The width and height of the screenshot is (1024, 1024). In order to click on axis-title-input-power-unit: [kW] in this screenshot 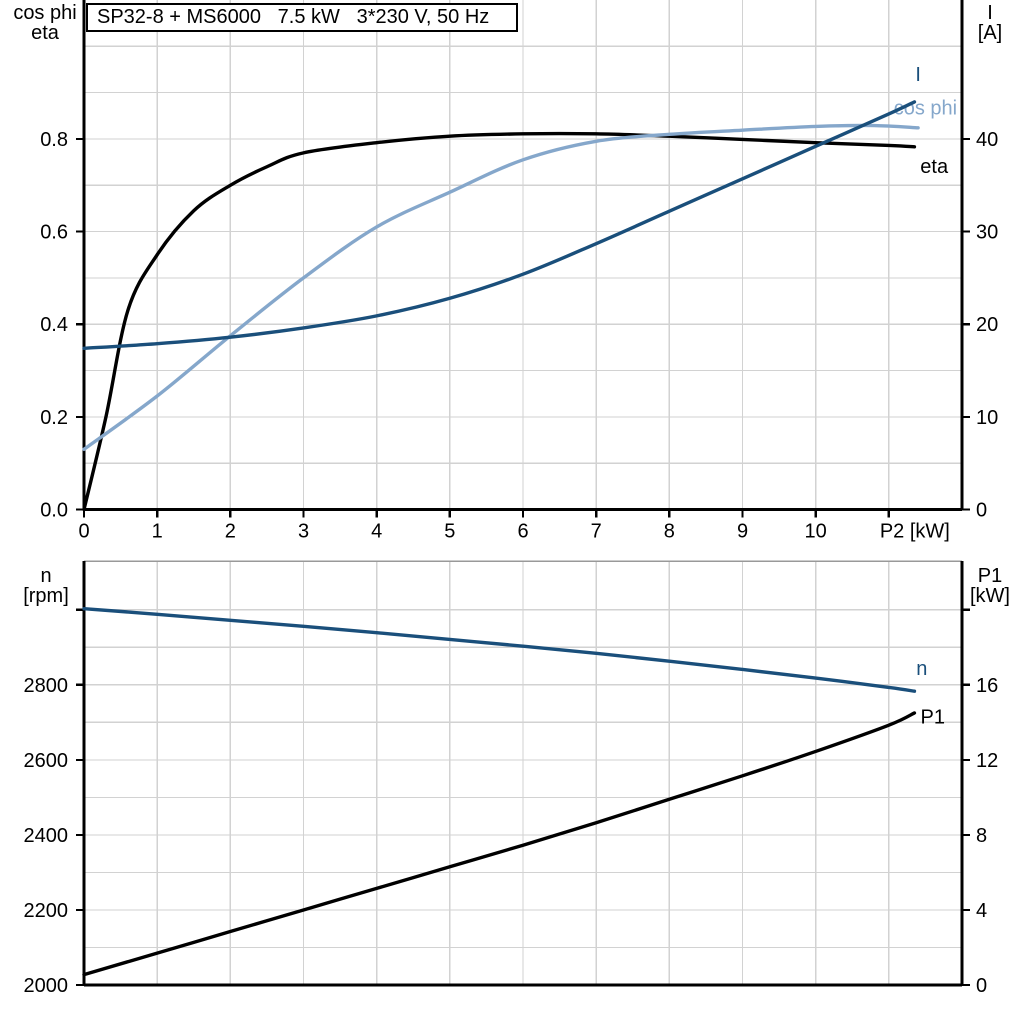, I will do `click(990, 596)`.